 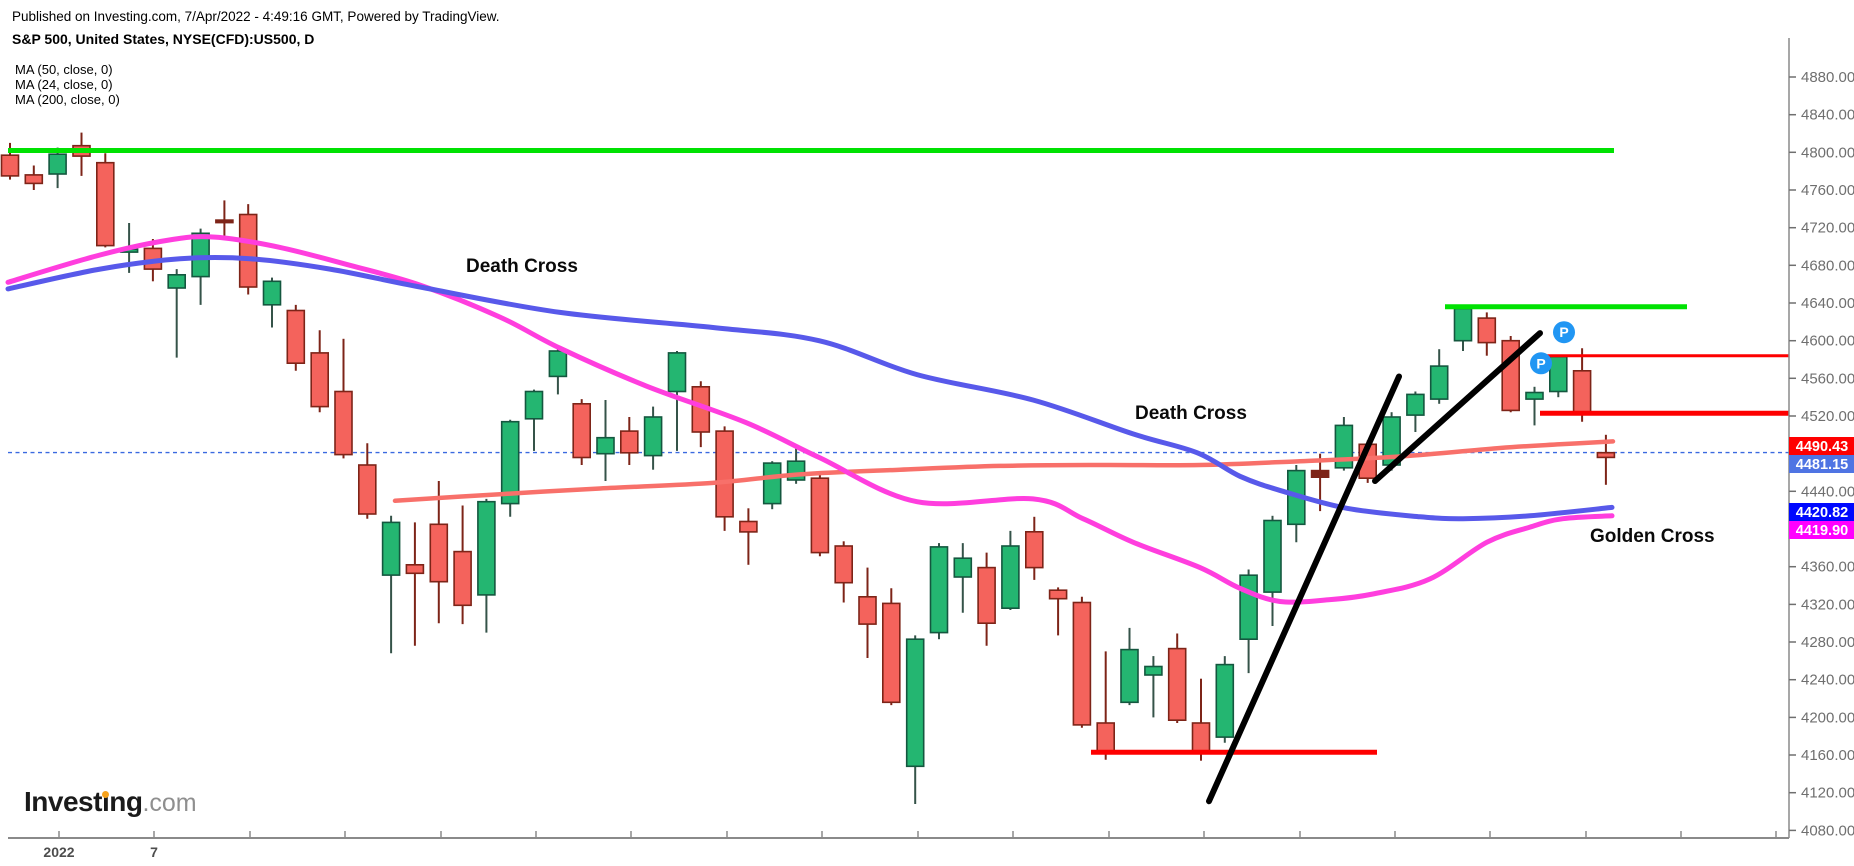 What do you see at coordinates (1827, 793) in the screenshot?
I see `y-tick-label: 4120.00` at bounding box center [1827, 793].